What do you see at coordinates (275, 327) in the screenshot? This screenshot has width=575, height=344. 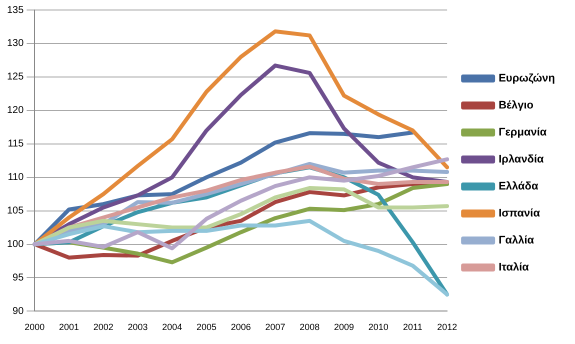 I see `x-tick-label: 2007` at bounding box center [275, 327].